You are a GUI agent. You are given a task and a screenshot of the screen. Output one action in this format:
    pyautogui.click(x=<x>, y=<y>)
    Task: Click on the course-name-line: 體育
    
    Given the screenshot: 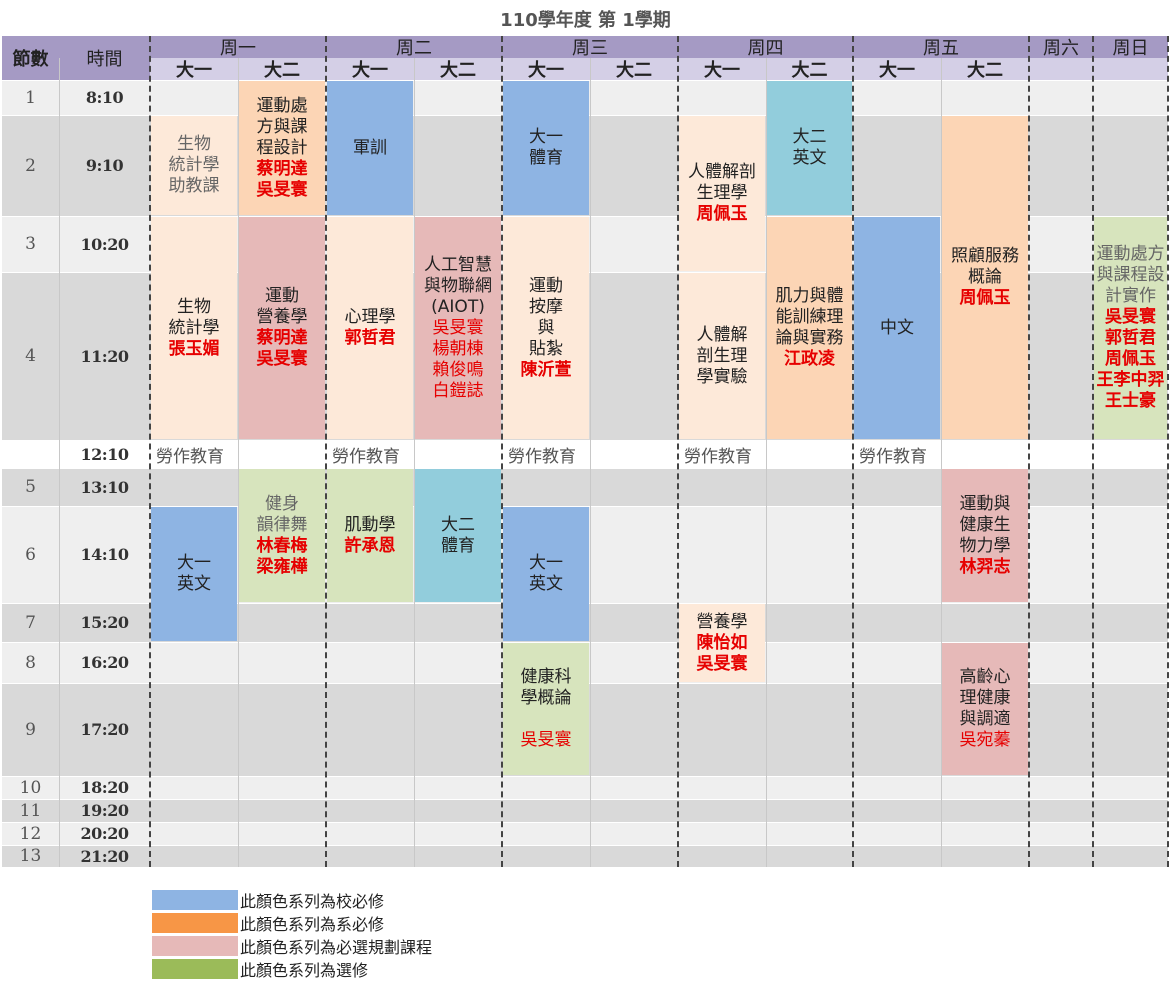 What is the action you would take?
    pyautogui.click(x=458, y=545)
    